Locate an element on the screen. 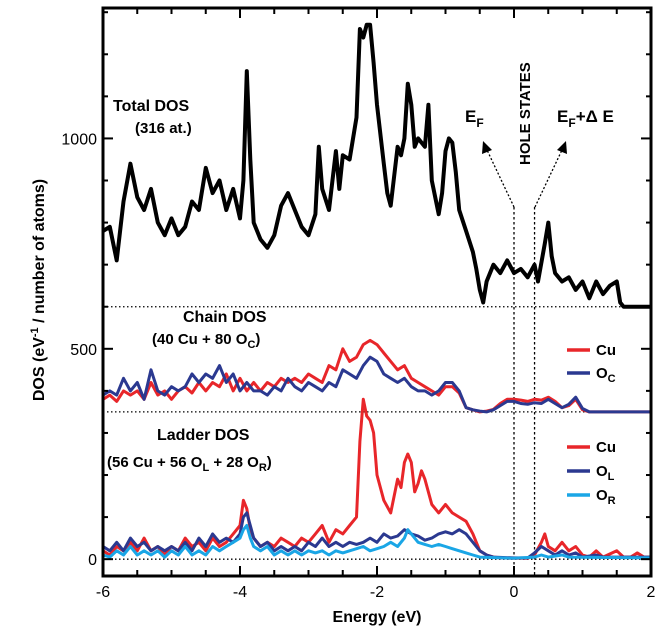 The width and height of the screenshot is (656, 629). x-tick-label: -4 is located at coordinates (240, 592).